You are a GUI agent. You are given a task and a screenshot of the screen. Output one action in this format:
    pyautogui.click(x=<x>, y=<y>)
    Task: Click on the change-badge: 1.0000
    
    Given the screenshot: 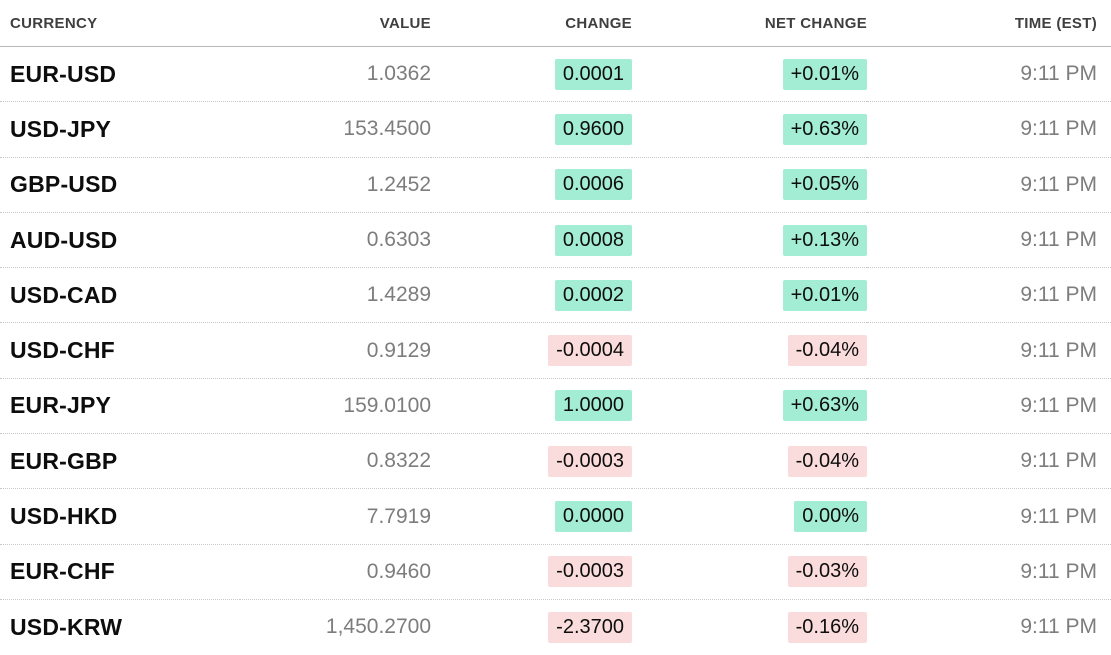 What is the action you would take?
    pyautogui.click(x=593, y=406)
    